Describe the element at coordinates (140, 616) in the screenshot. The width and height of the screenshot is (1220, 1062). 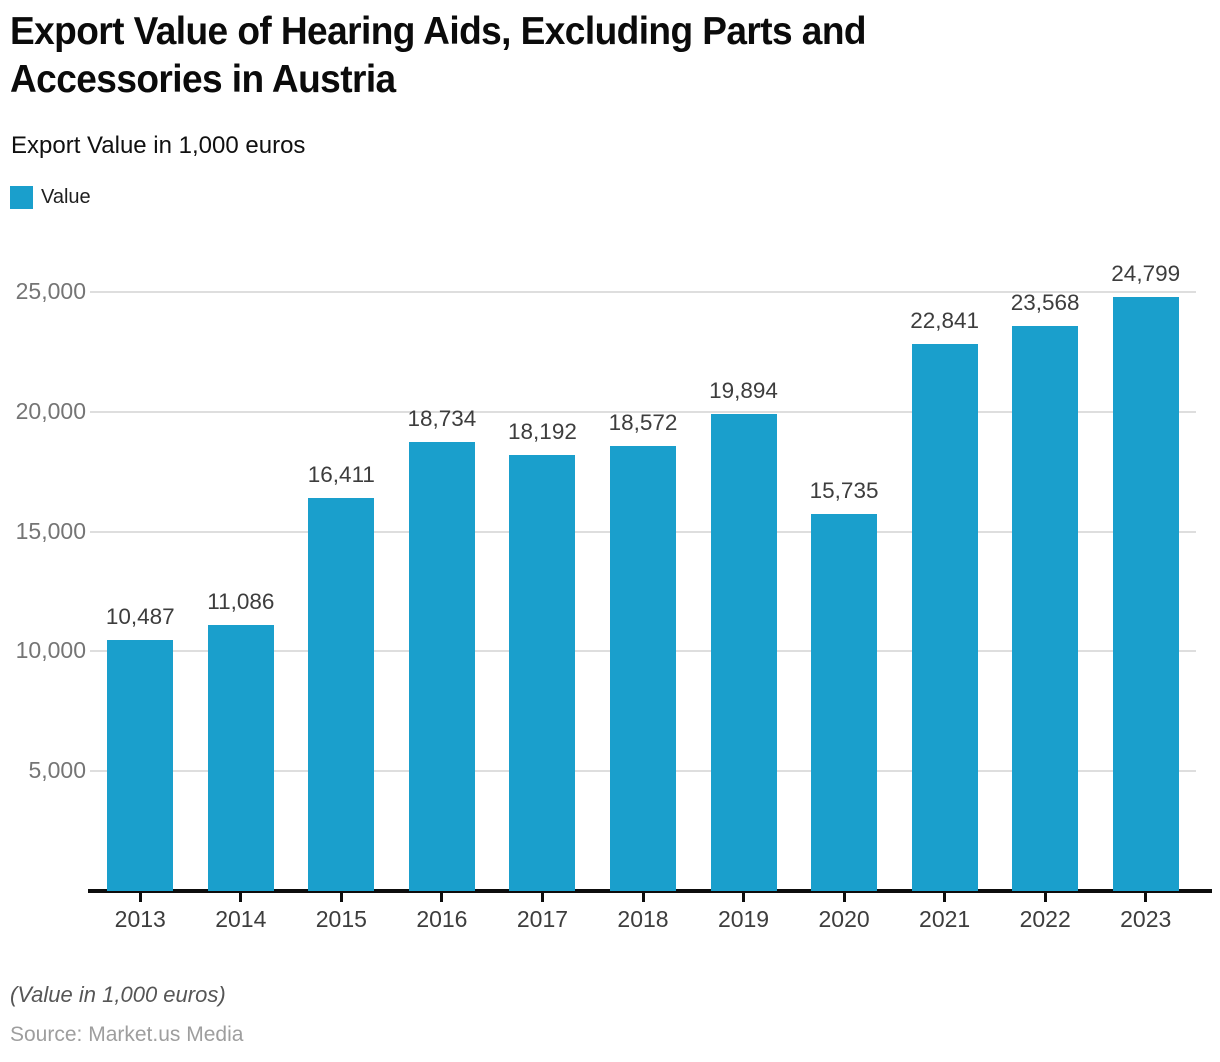
I see `bar-value-label-2013: 10,487` at that location.